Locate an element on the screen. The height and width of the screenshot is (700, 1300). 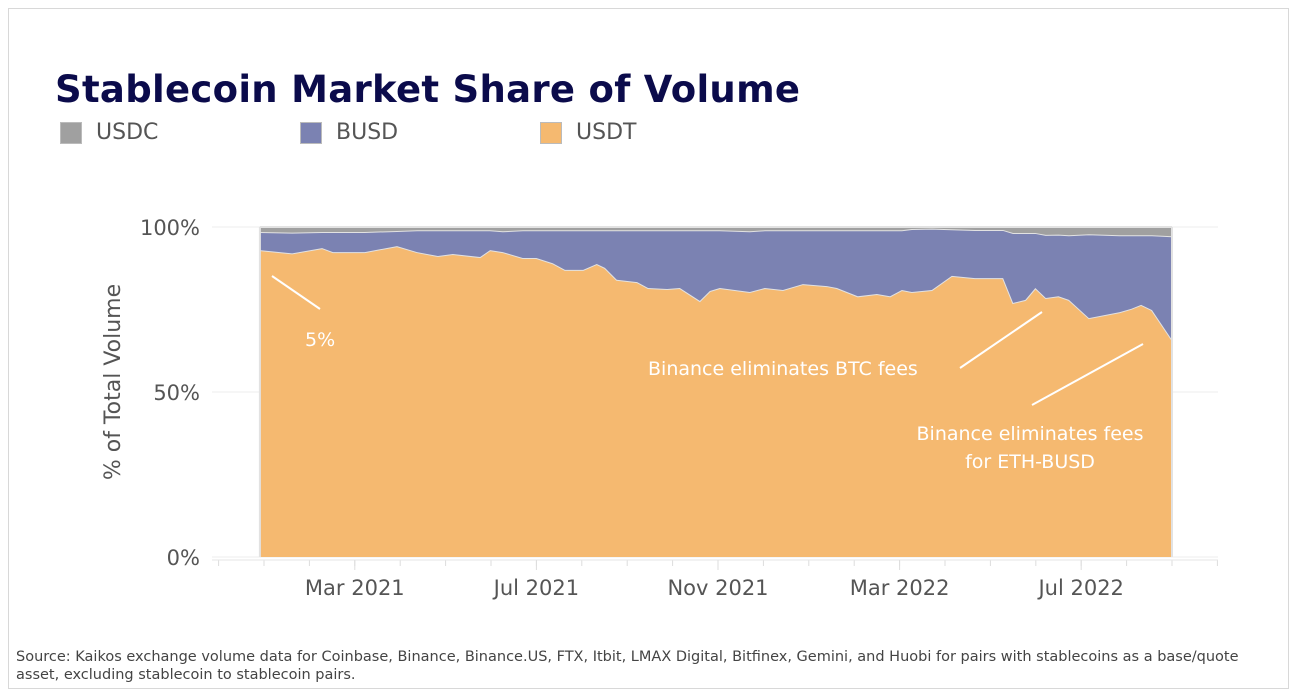
legend-swatch-usdt is located at coordinates (551, 132).